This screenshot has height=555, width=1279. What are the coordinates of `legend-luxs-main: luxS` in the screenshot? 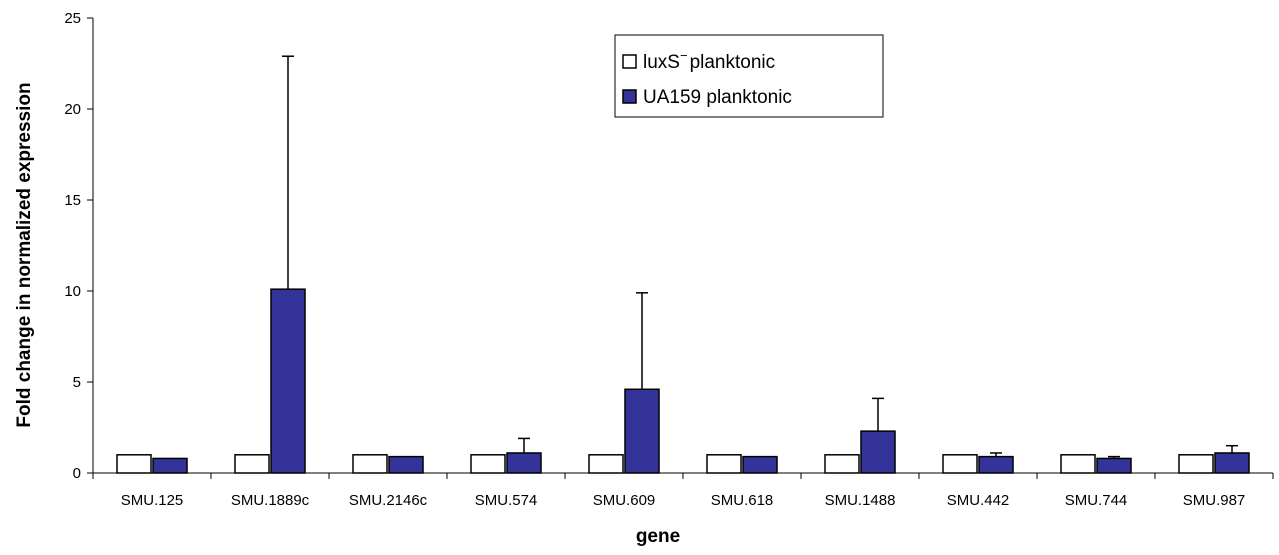 It's located at (661, 62).